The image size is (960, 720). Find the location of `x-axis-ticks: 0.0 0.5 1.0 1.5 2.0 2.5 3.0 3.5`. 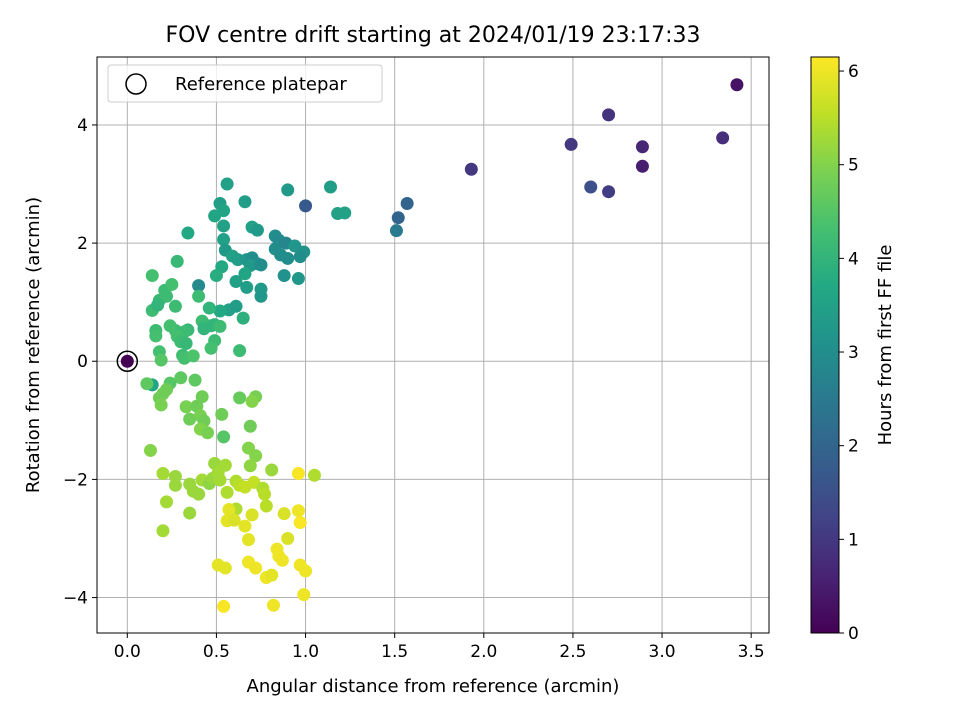

x-axis-ticks: 0.0 0.5 1.0 1.5 2.0 2.5 3.0 3.5 is located at coordinates (439, 647).